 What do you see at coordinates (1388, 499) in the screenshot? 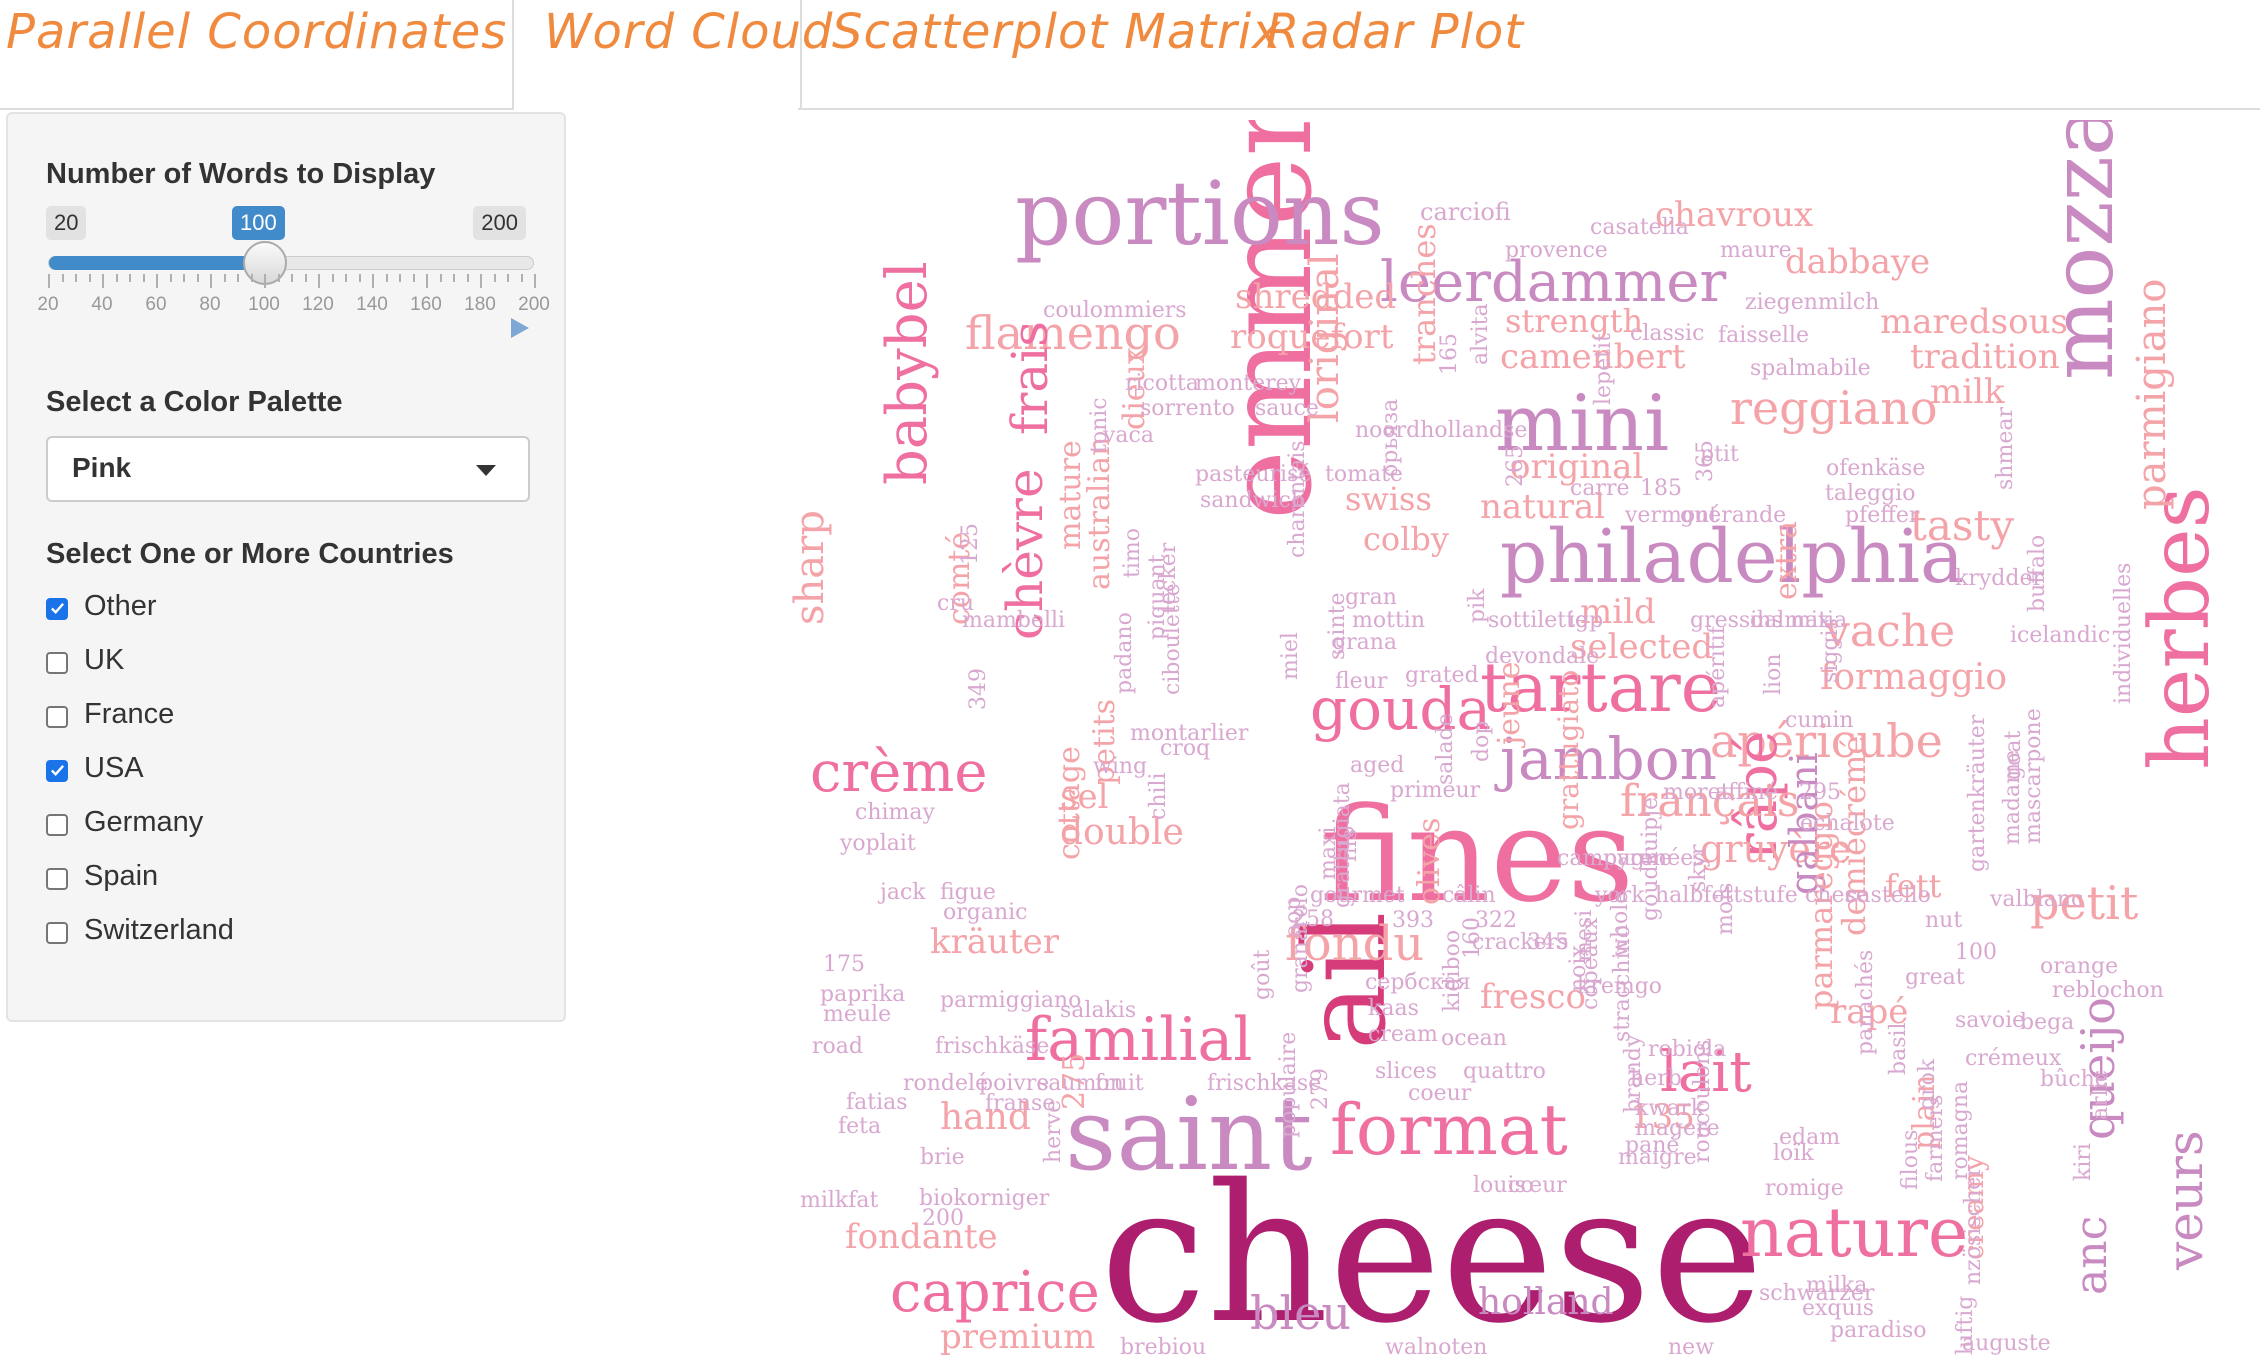
I see `cloud-word-swiss: swiss` at bounding box center [1388, 499].